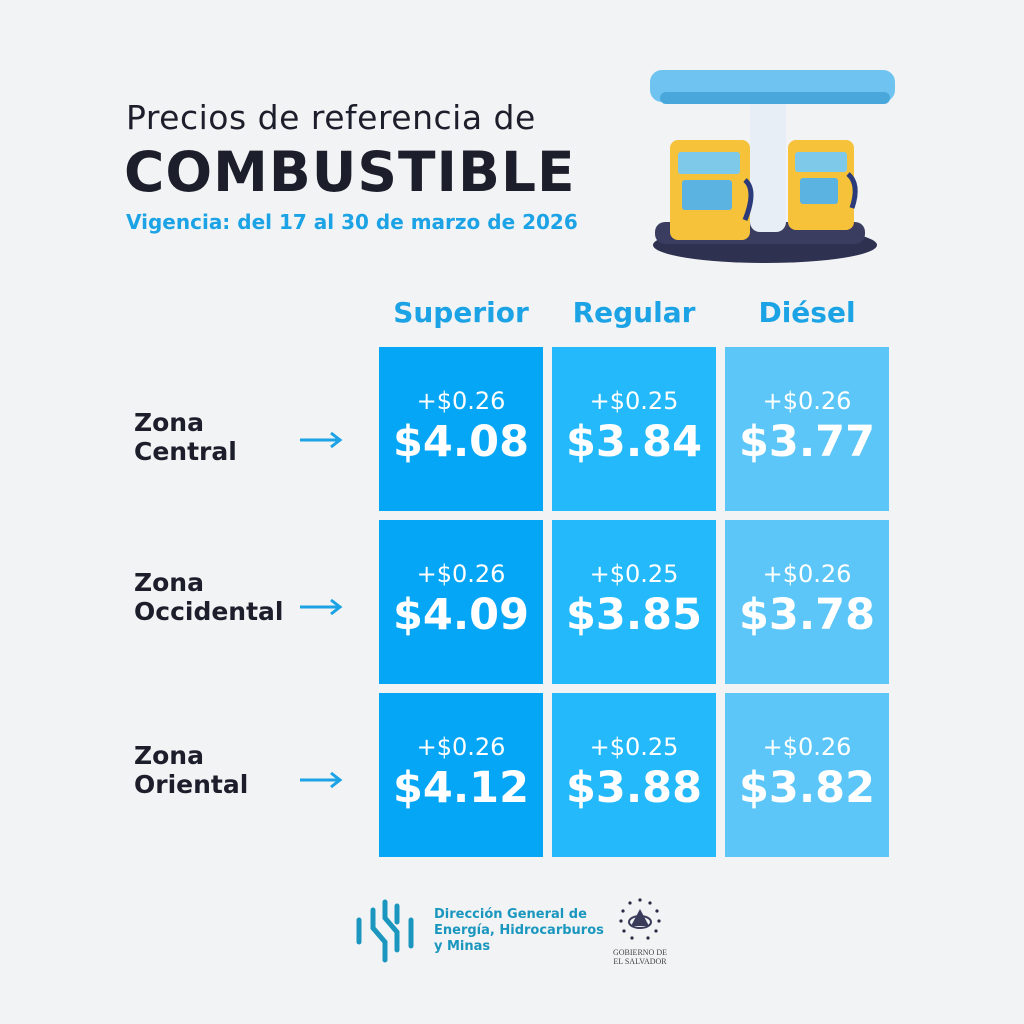 Image resolution: width=1024 pixels, height=1024 pixels. I want to click on zone-name: Oriental, so click(191, 784).